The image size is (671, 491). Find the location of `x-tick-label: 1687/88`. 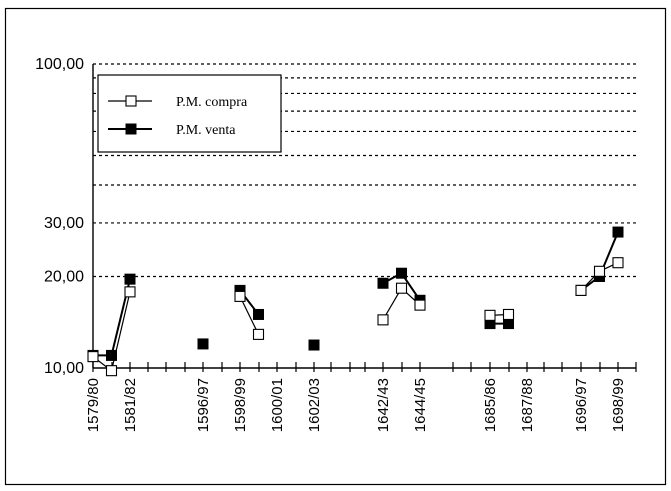

x-tick-label: 1687/88 is located at coordinates (527, 405).